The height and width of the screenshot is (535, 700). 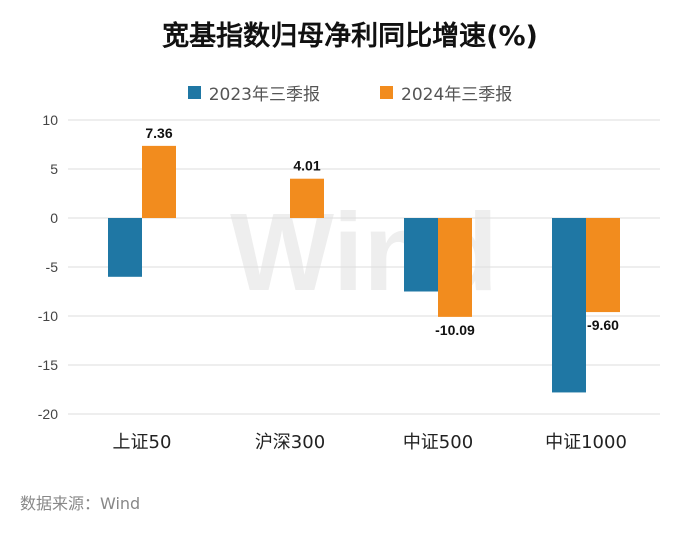 What do you see at coordinates (50, 120) in the screenshot?
I see `y-tick-label: 10` at bounding box center [50, 120].